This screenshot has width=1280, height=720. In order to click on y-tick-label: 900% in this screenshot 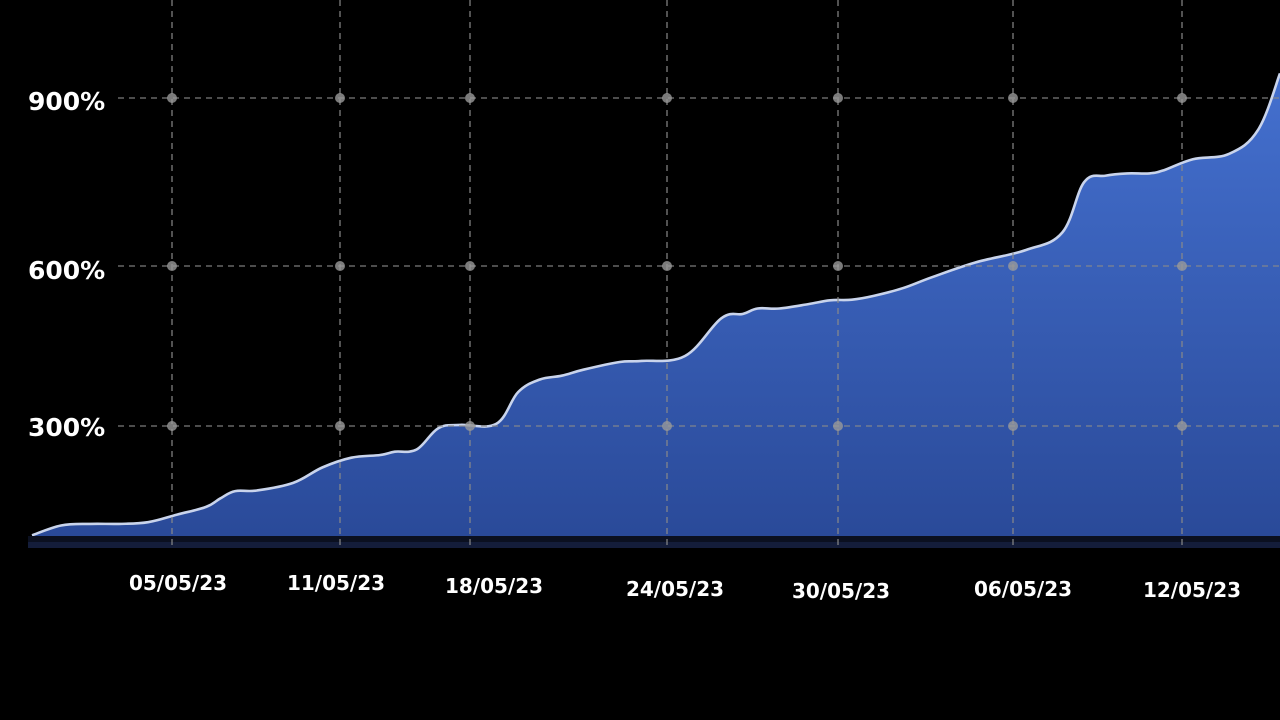, I will do `click(66, 101)`.